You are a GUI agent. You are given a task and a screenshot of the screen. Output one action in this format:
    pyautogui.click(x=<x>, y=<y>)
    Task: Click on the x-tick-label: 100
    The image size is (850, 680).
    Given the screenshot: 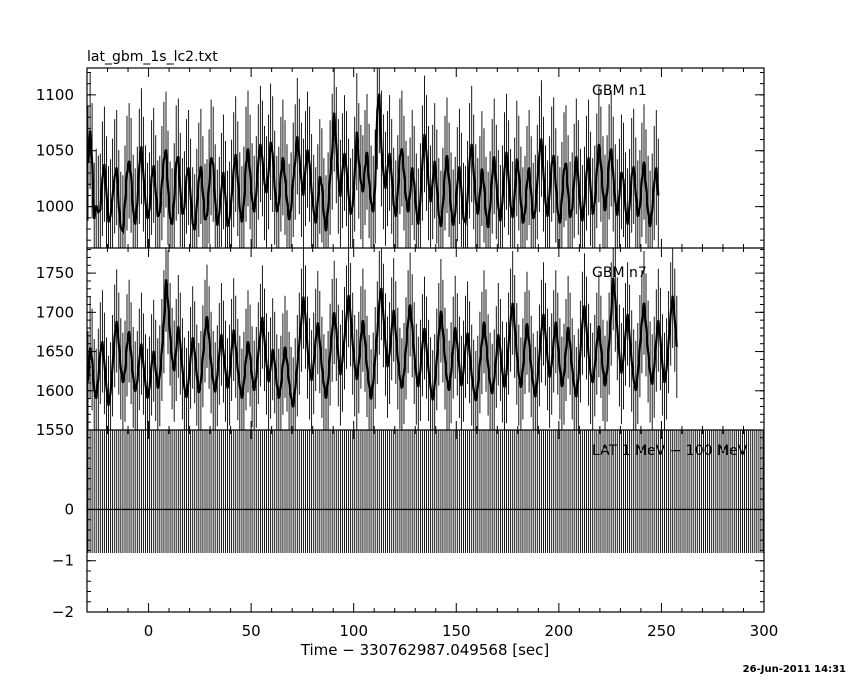 What is the action you would take?
    pyautogui.click(x=353, y=631)
    